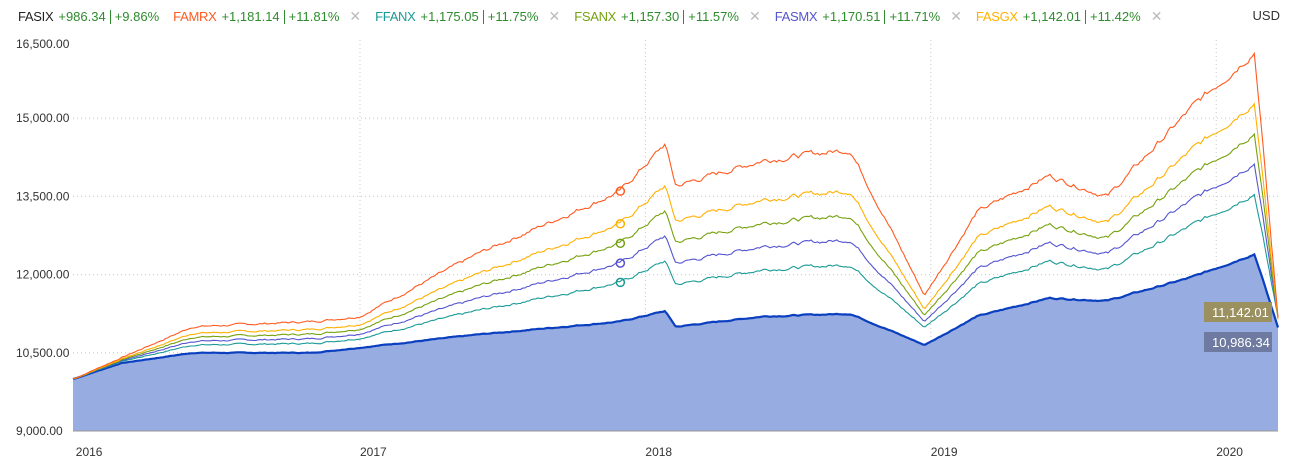 Image resolution: width=1294 pixels, height=462 pixels. I want to click on legend-ticker: FFANX, so click(395, 16).